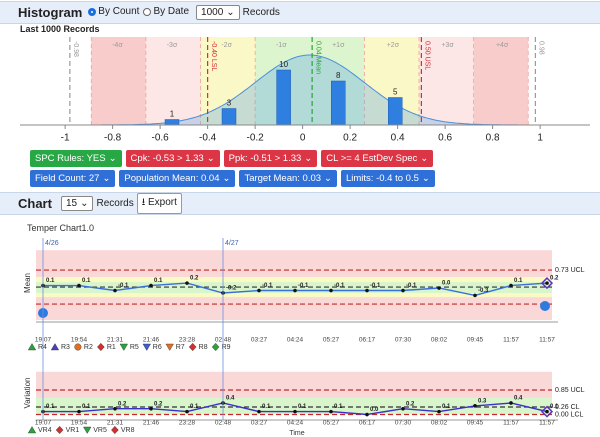 The height and width of the screenshot is (437, 600). What do you see at coordinates (50, 12) in the screenshot?
I see `section-title: Histogram` at bounding box center [50, 12].